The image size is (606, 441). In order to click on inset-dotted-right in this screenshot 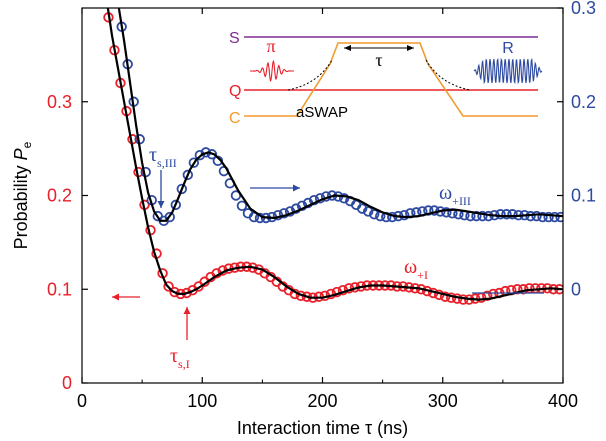, I will do `click(448, 75)`.